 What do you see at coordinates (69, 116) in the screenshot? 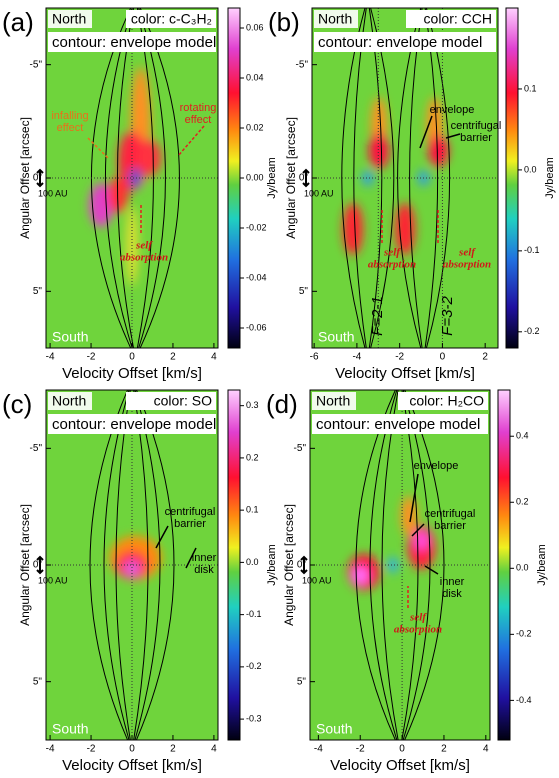
I see `annotation: infalling` at bounding box center [69, 116].